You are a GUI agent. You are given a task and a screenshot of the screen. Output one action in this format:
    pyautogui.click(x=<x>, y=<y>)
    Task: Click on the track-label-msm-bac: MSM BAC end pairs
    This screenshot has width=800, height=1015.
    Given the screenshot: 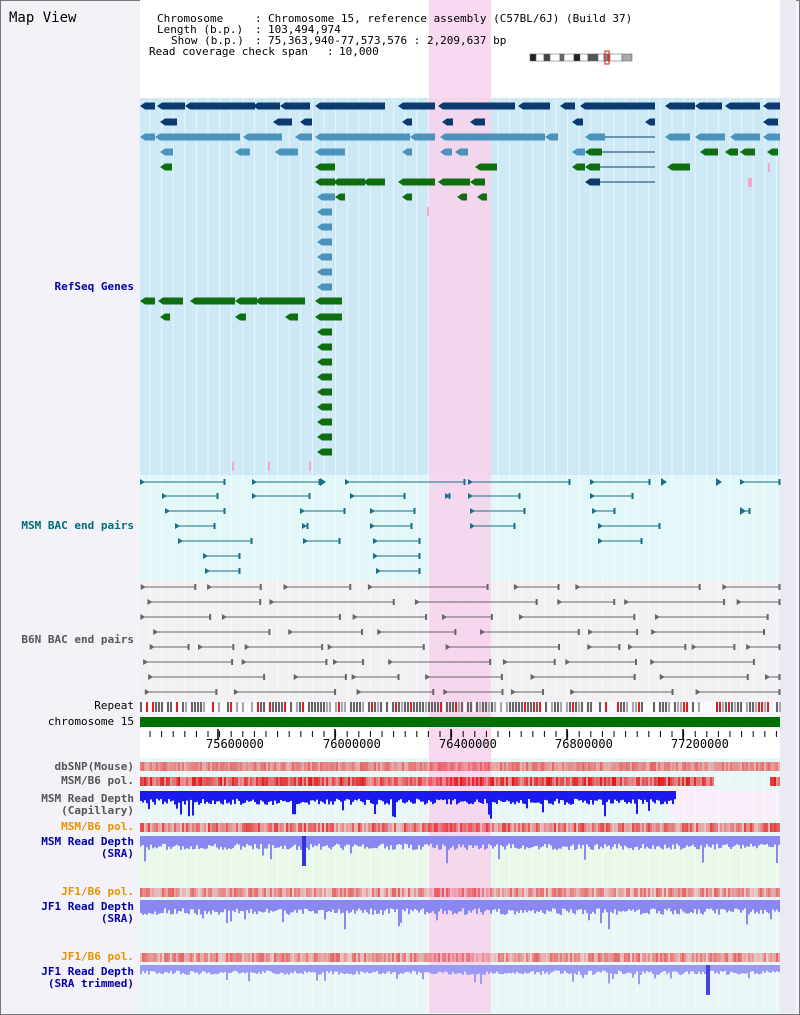 What is the action you would take?
    pyautogui.click(x=77, y=525)
    